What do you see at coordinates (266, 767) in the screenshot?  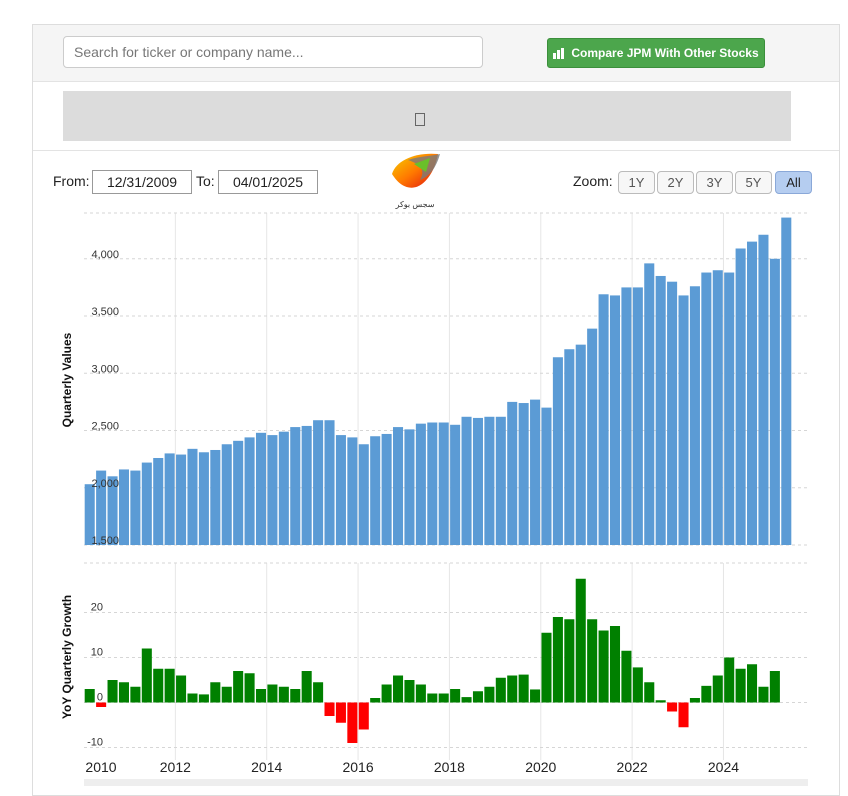 I see `x-tick-label: 2014` at bounding box center [266, 767].